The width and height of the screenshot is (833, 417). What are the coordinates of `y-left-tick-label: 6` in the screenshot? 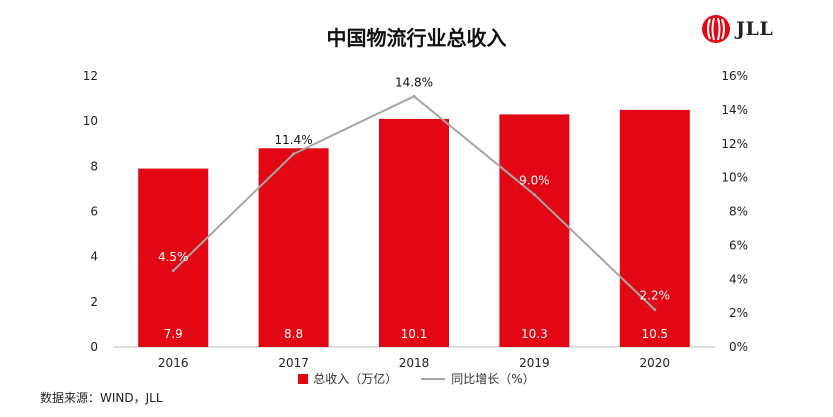 It's located at (94, 212).